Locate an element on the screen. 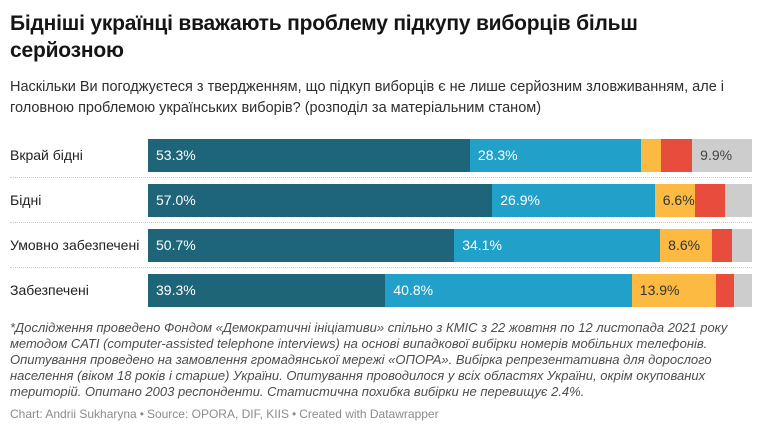 The width and height of the screenshot is (762, 437). value-label: 13.9% is located at coordinates (659, 290).